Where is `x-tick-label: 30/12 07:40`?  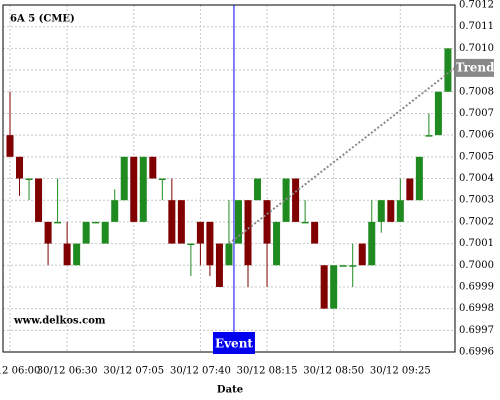
x-tick-label: 30/12 07:40 is located at coordinates (200, 371).